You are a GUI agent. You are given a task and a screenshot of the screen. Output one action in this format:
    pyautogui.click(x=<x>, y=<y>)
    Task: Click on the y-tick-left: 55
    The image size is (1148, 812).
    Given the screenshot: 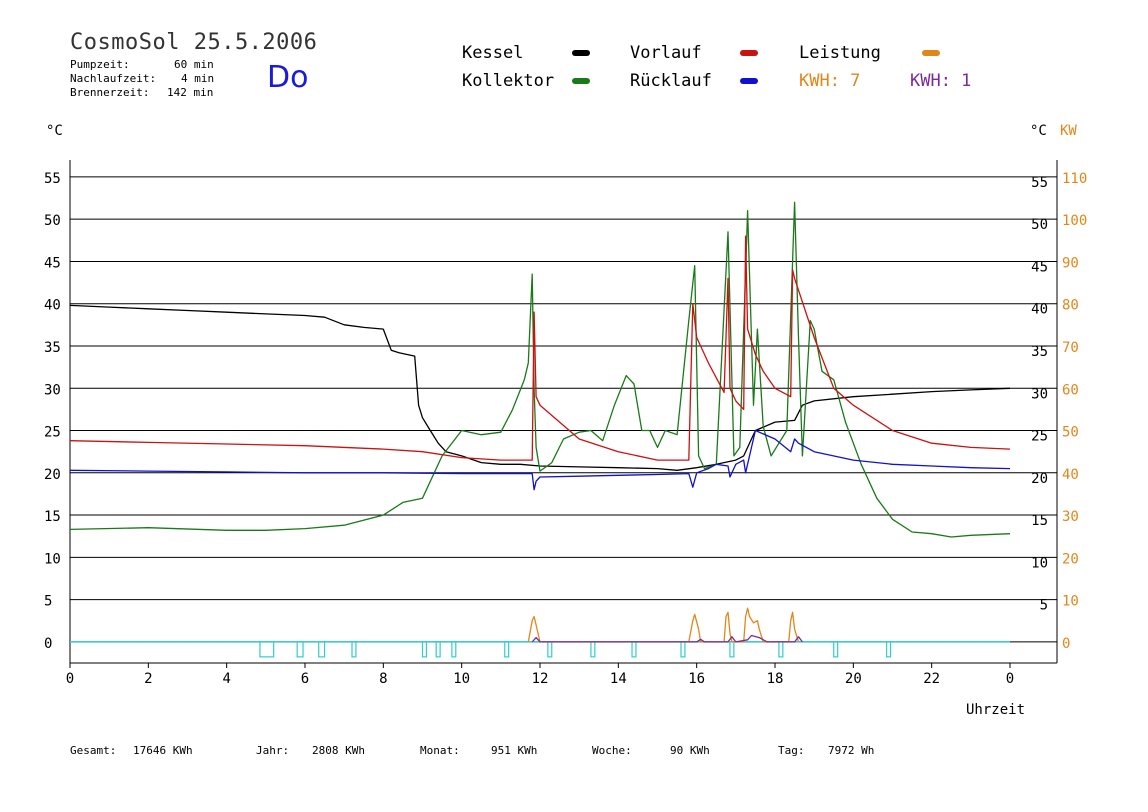 What is the action you would take?
    pyautogui.click(x=52, y=179)
    